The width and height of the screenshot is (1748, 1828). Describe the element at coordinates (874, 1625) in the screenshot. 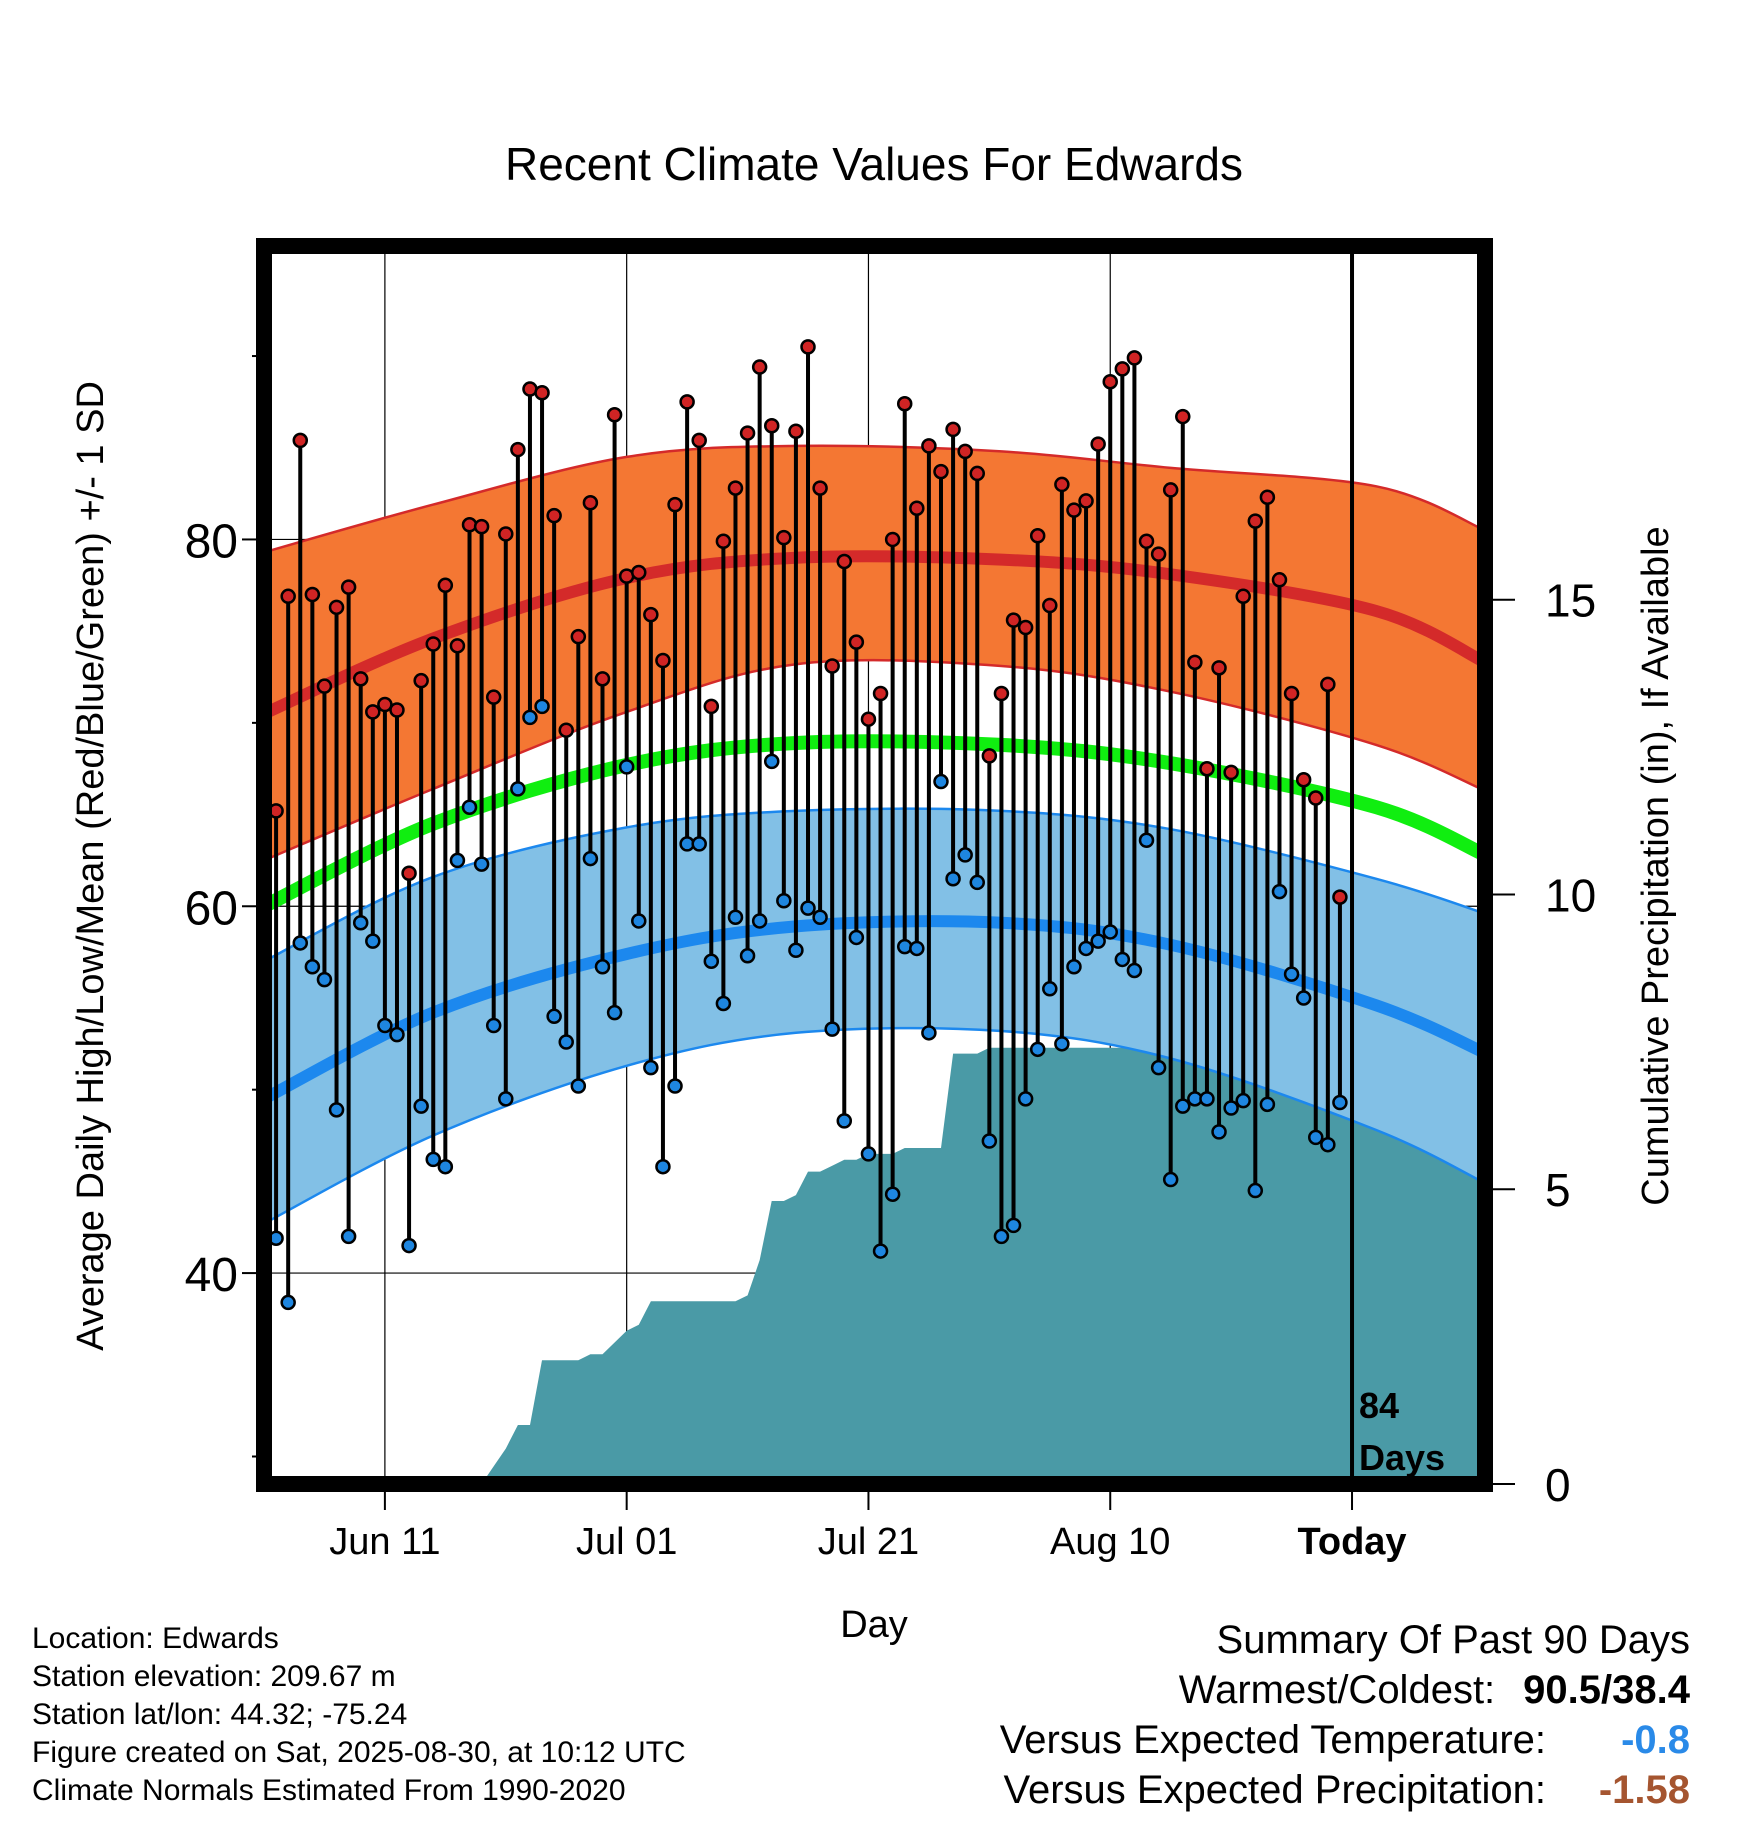

I see `x-axis-label: Day` at that location.